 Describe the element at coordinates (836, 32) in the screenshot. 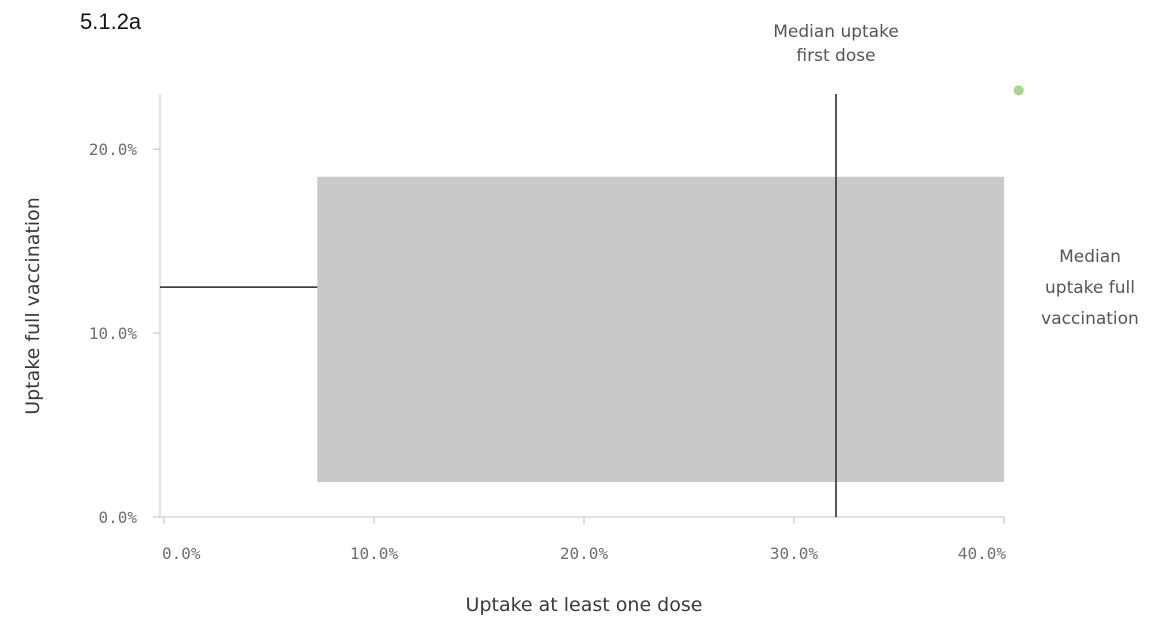

I see `median-first-dose-label-line: Median uptake` at that location.